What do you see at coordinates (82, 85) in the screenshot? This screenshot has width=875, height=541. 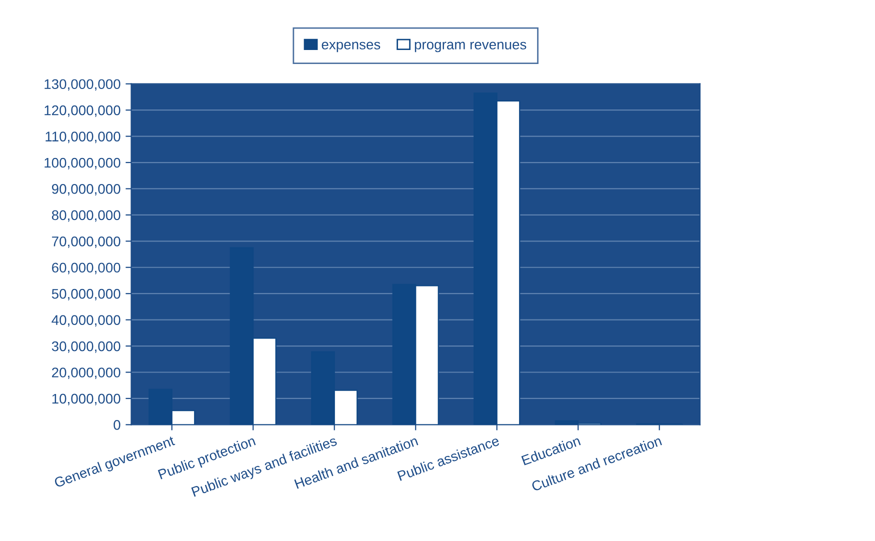 I see `y-tick-label: 130,000,000` at bounding box center [82, 85].